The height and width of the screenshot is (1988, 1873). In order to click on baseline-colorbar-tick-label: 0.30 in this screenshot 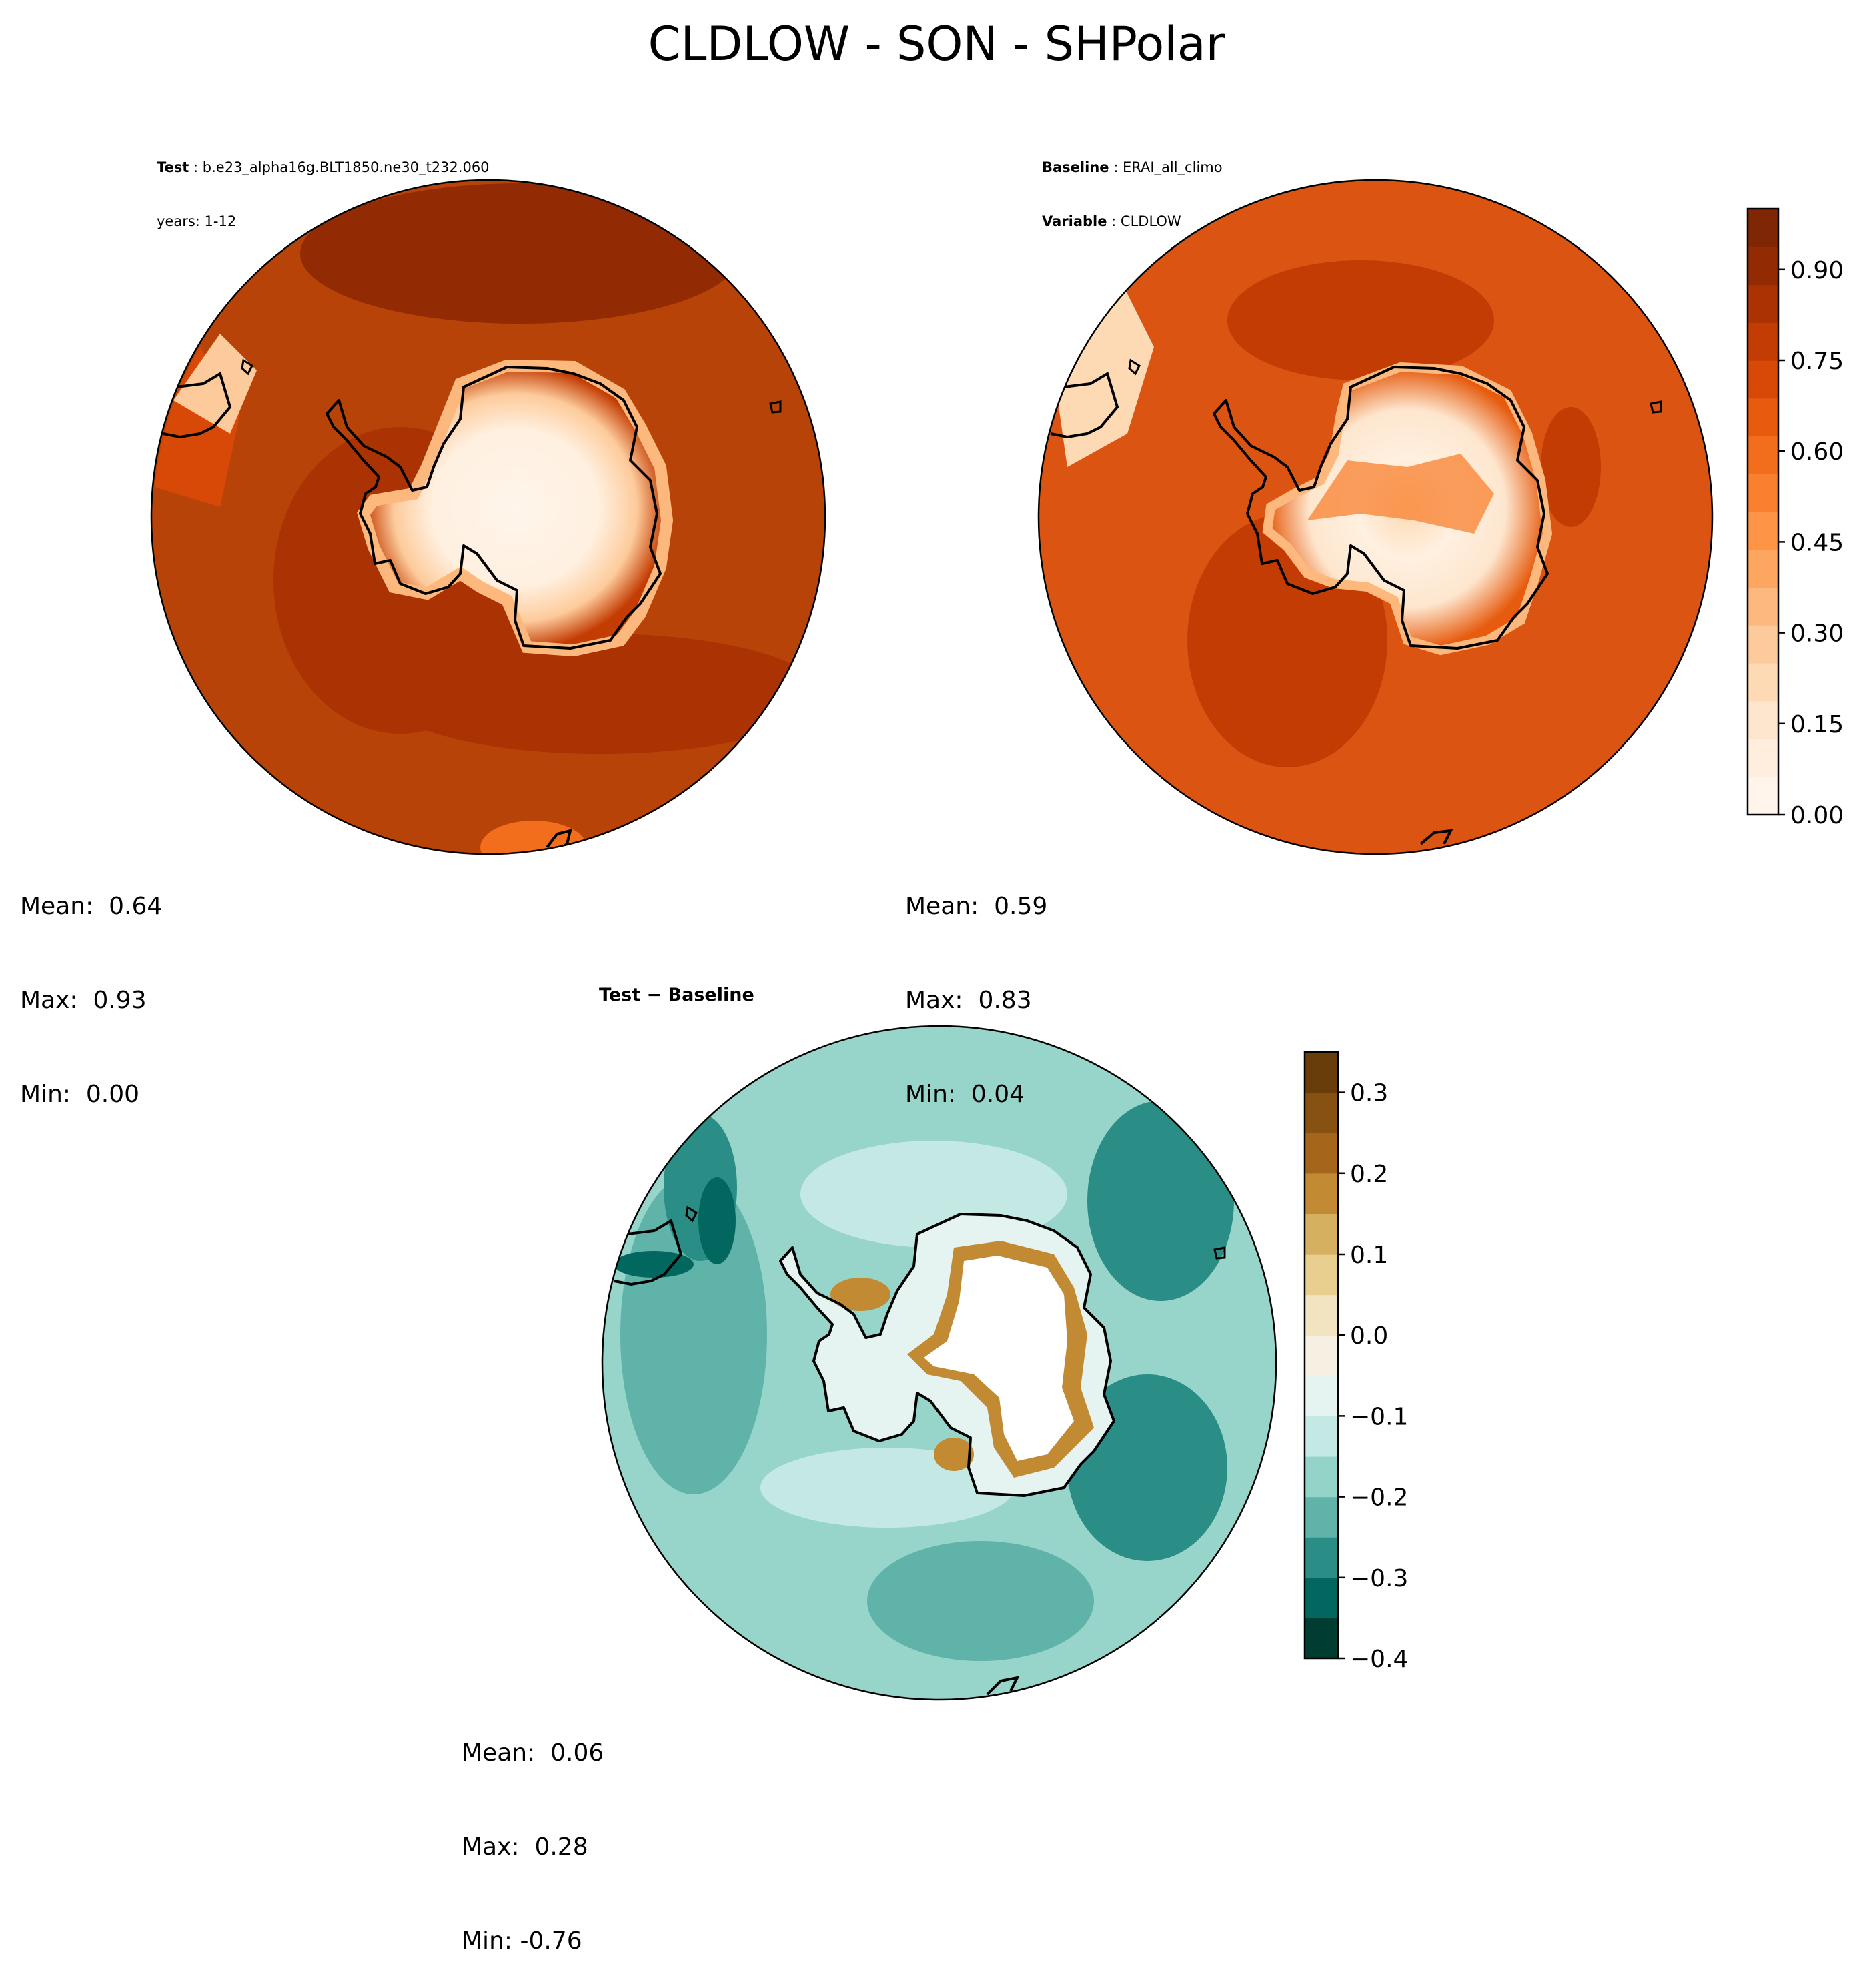, I will do `click(1817, 634)`.